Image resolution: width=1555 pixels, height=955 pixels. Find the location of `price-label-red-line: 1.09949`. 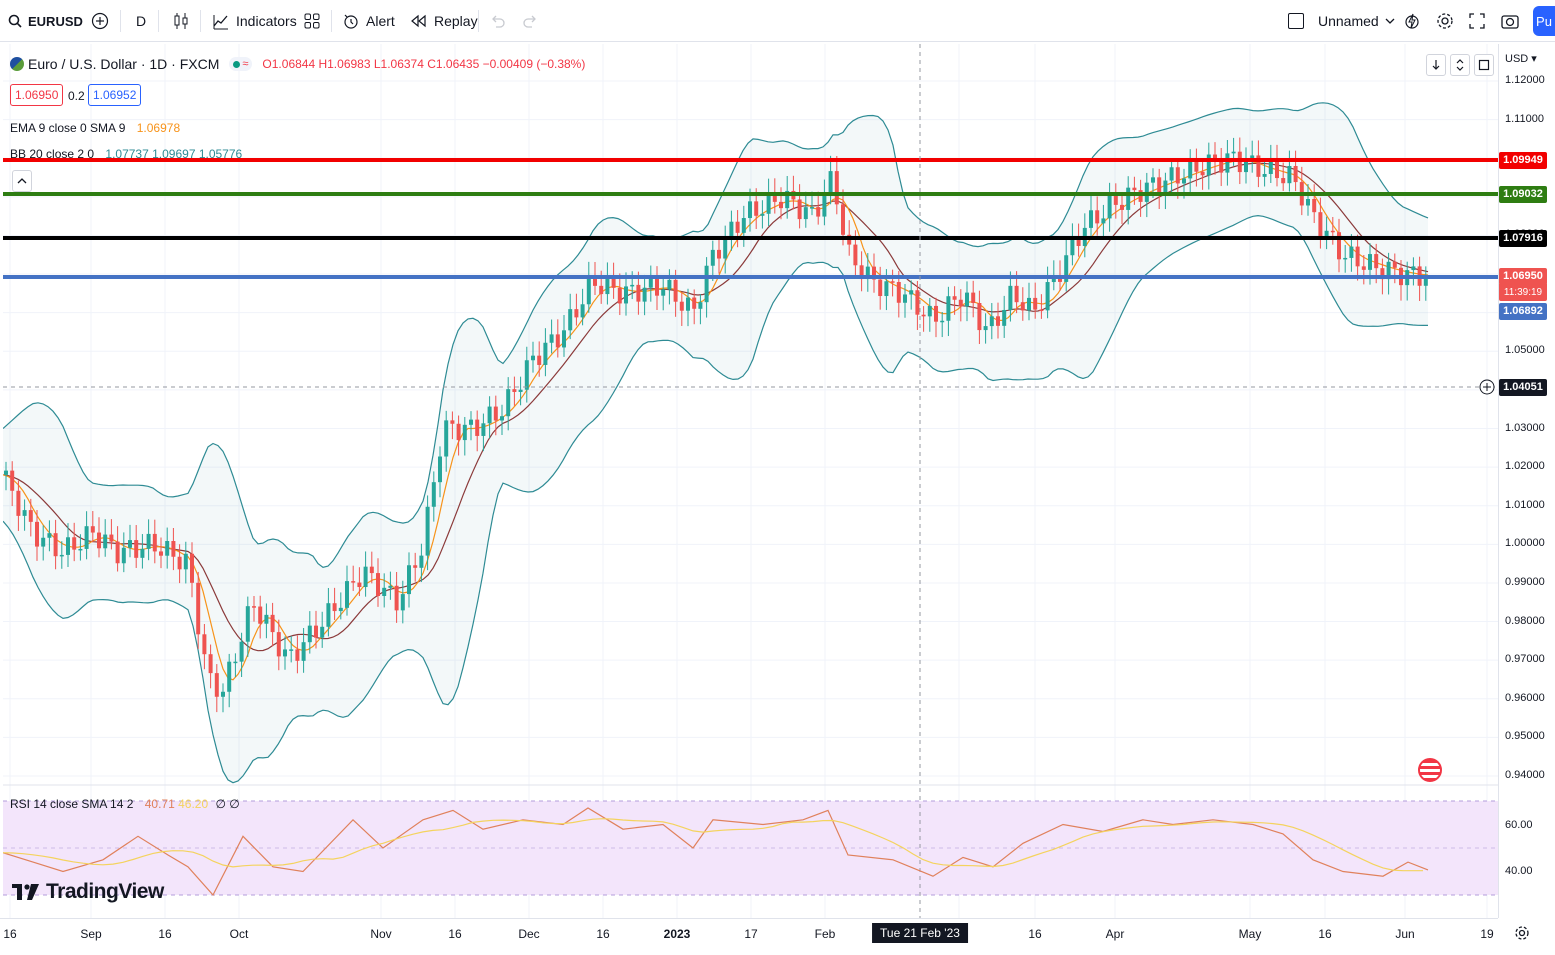

price-label-red-line: 1.09949 is located at coordinates (1523, 160).